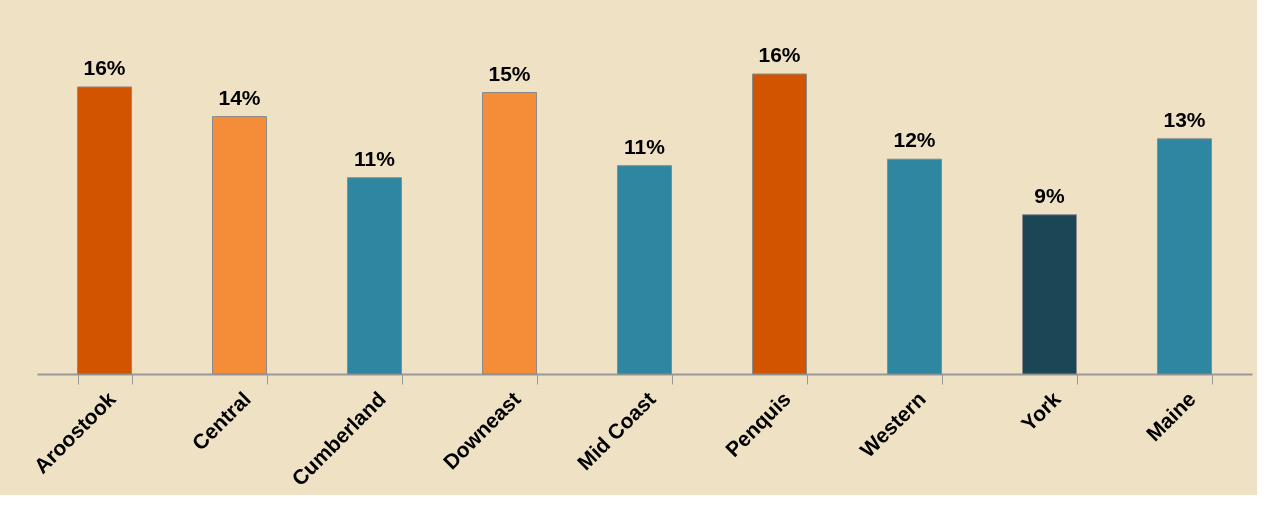 The image size is (1268, 508). What do you see at coordinates (914, 140) in the screenshot?
I see `data-label: 12%` at bounding box center [914, 140].